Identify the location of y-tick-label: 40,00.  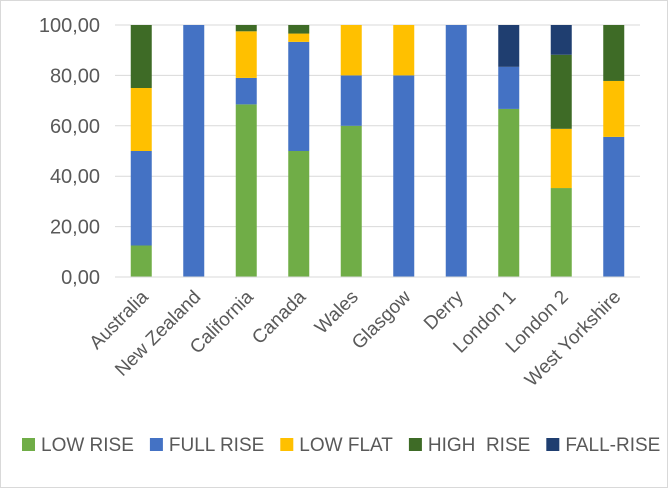
(75, 177).